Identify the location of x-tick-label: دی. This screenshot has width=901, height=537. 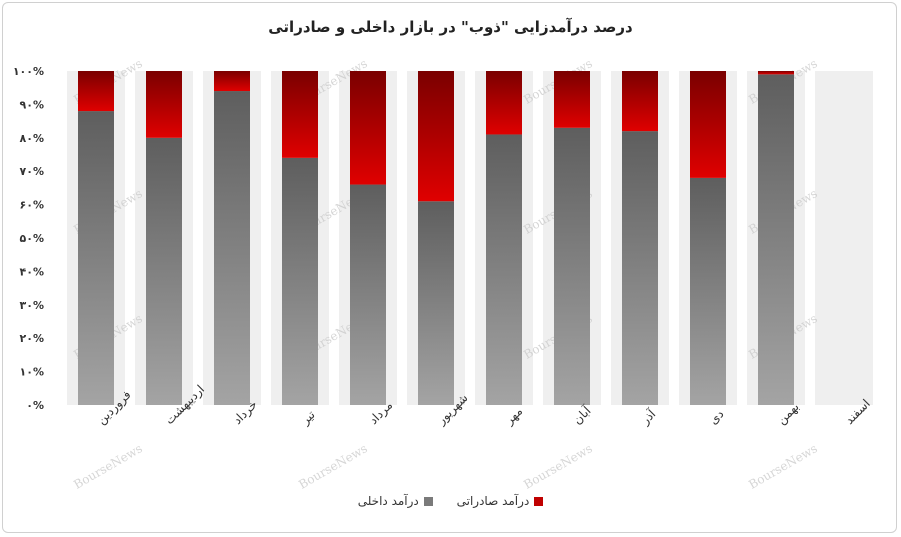
(716, 417).